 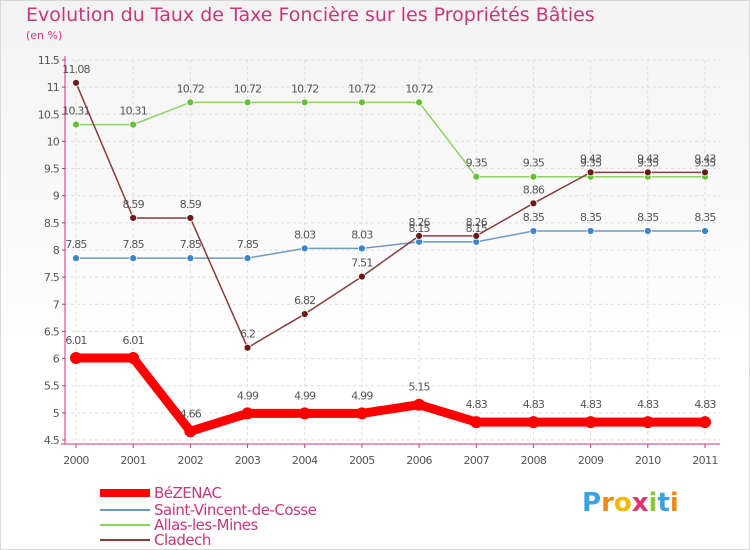 I want to click on x-tick-label: 2010, so click(x=648, y=460).